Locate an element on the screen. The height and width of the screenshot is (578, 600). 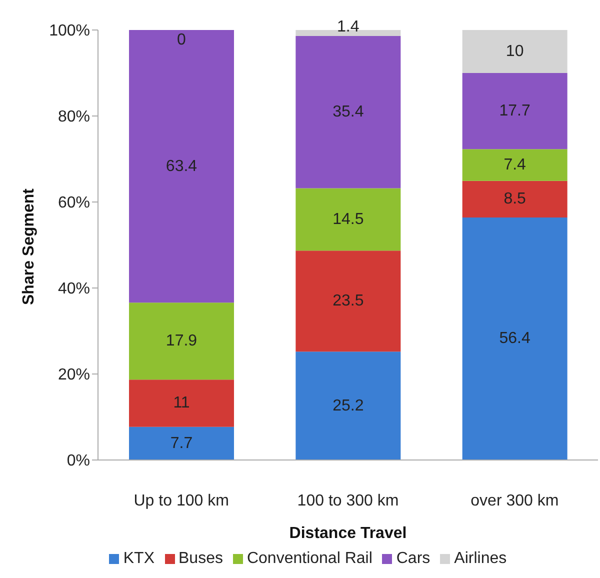
data-label: 23.5 is located at coordinates (348, 301).